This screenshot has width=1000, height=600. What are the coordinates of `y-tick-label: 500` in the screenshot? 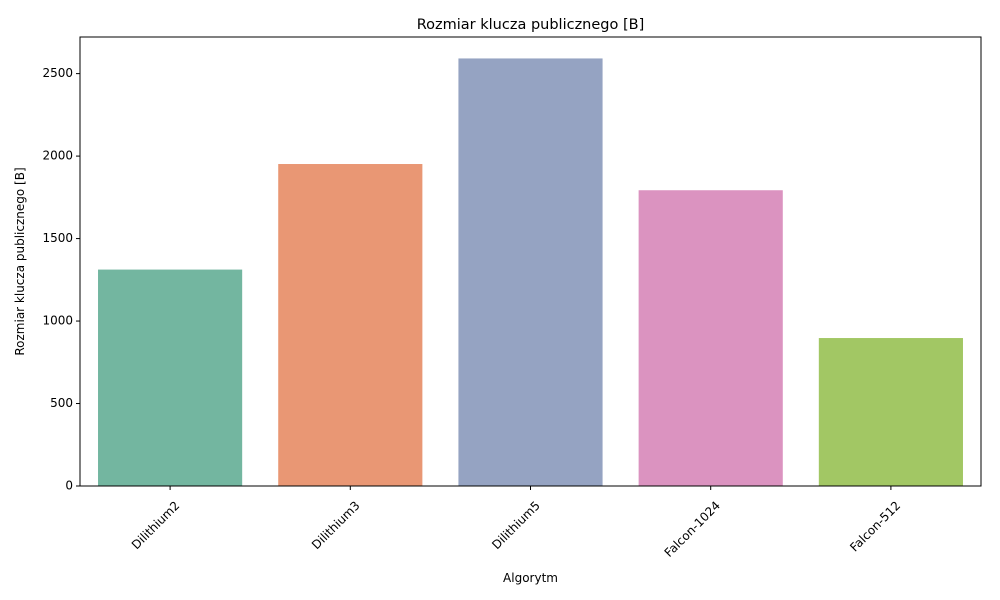 It's located at (61, 403).